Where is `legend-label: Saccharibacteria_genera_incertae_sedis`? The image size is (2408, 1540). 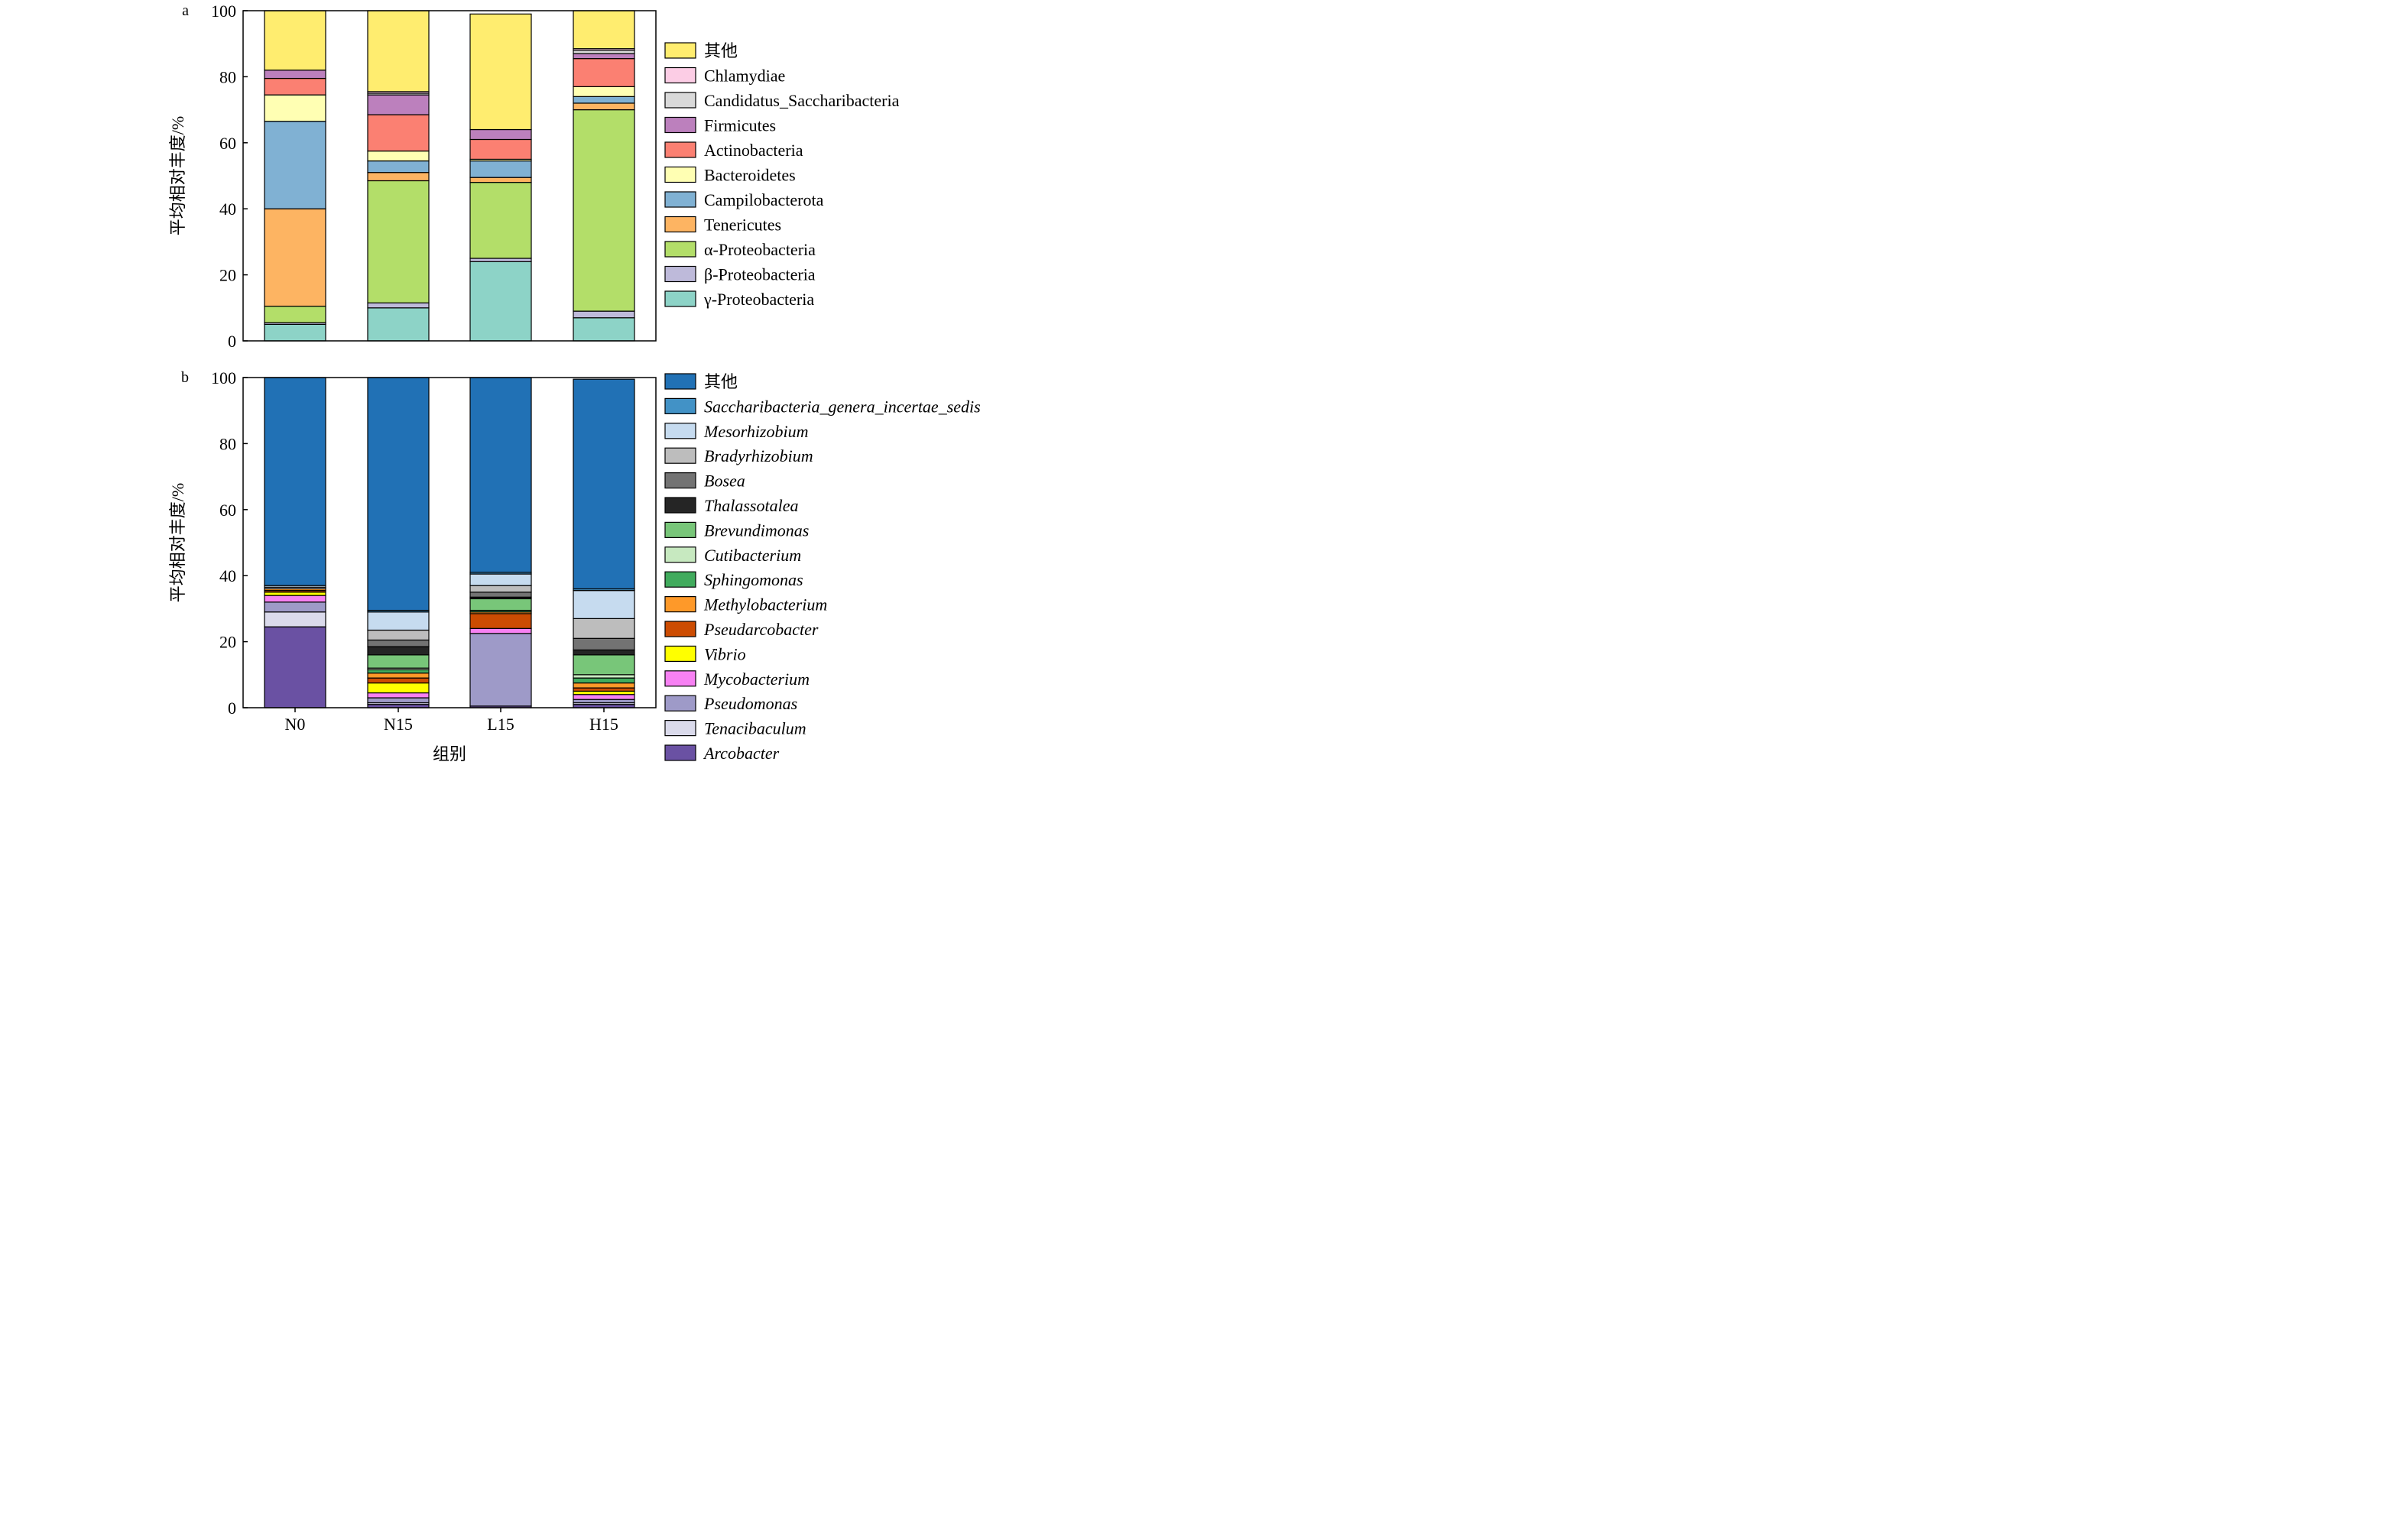
legend-label: Saccharibacteria_genera_incertae_sedis is located at coordinates (843, 406).